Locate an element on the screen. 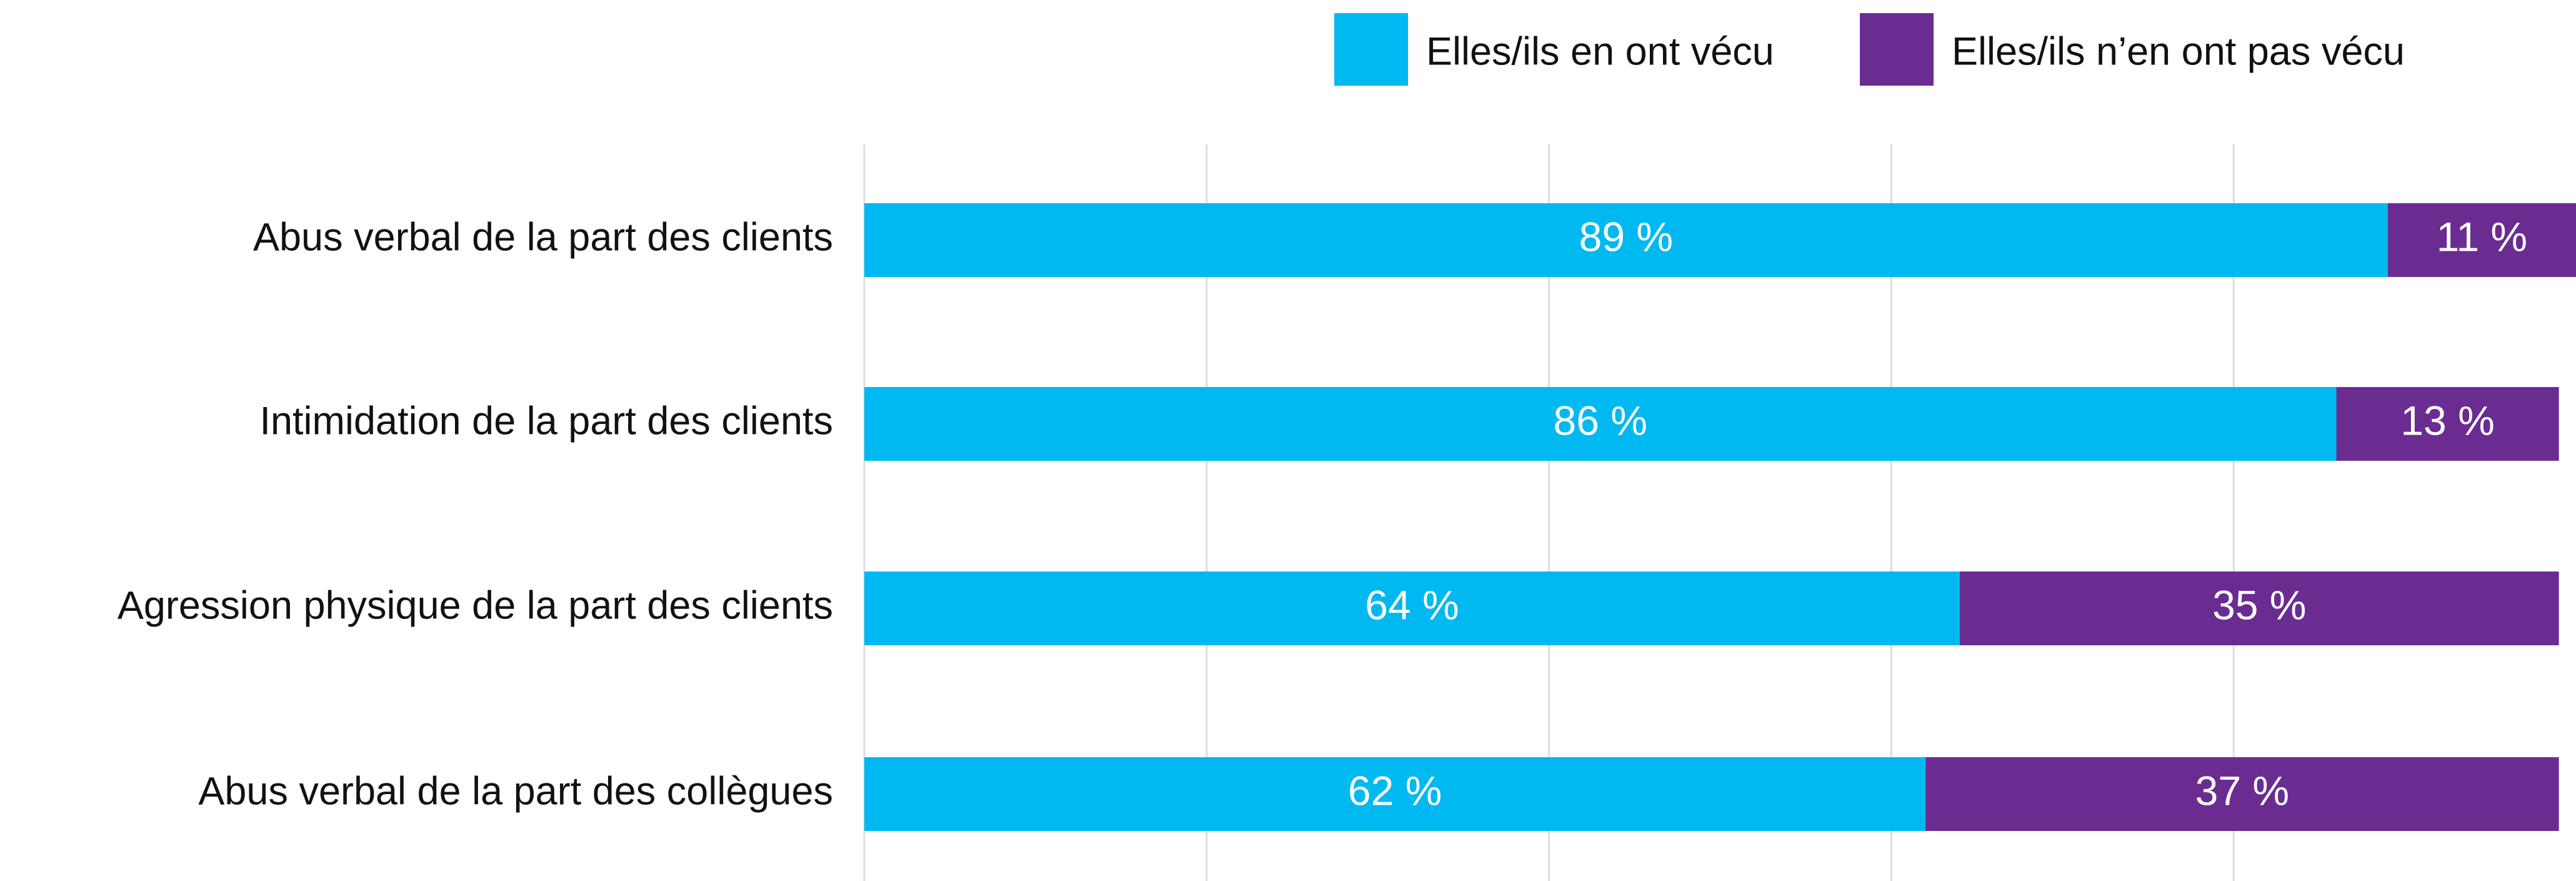 The image size is (2576, 881). data-label: 35 % is located at coordinates (2259, 604).